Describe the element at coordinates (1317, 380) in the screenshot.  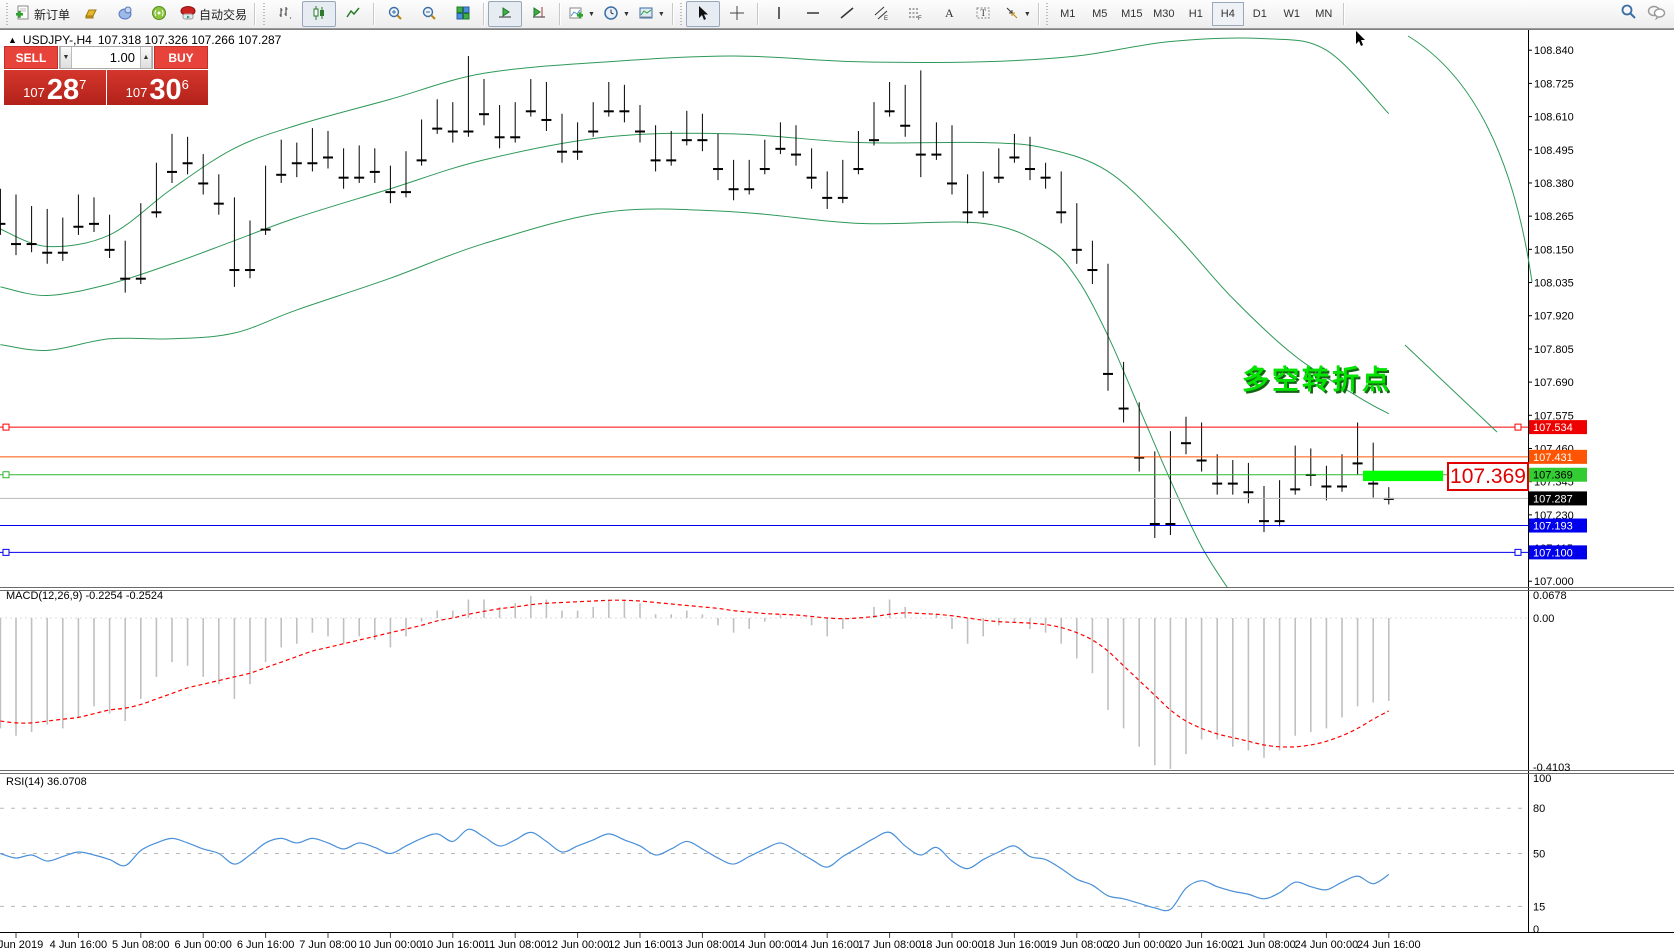
I see `pivot-annotation-text: 多空转折点` at that location.